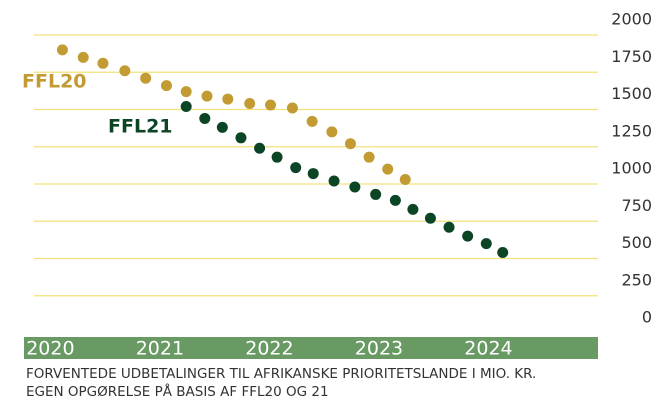 The image size is (656, 403). I want to click on axis-band, so click(311, 348).